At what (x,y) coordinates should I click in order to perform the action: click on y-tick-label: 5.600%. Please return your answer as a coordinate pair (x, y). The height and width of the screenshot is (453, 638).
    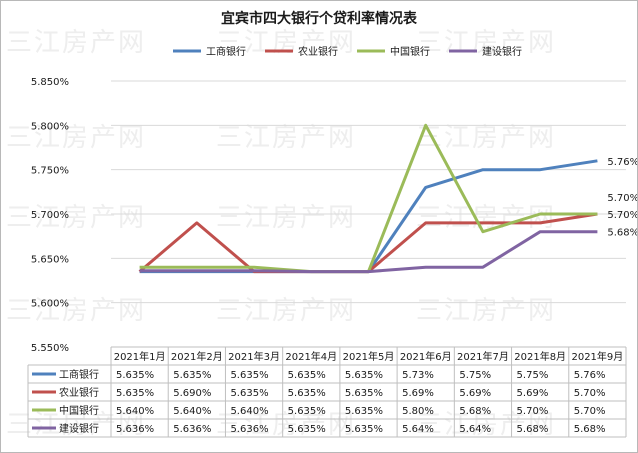
    Looking at the image, I should click on (50, 304).